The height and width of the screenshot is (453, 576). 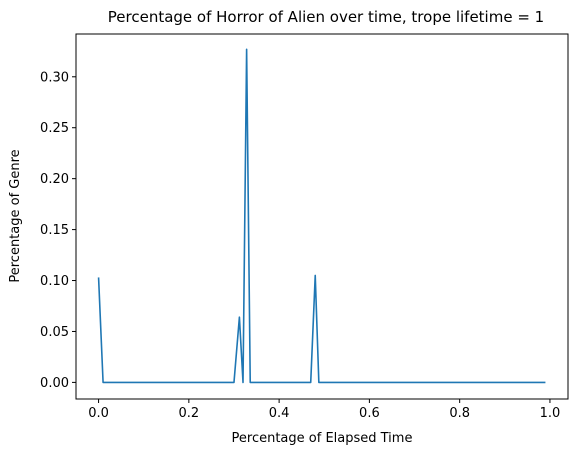 What do you see at coordinates (15, 215) in the screenshot?
I see `y-axis-label: Percentage of Genre` at bounding box center [15, 215].